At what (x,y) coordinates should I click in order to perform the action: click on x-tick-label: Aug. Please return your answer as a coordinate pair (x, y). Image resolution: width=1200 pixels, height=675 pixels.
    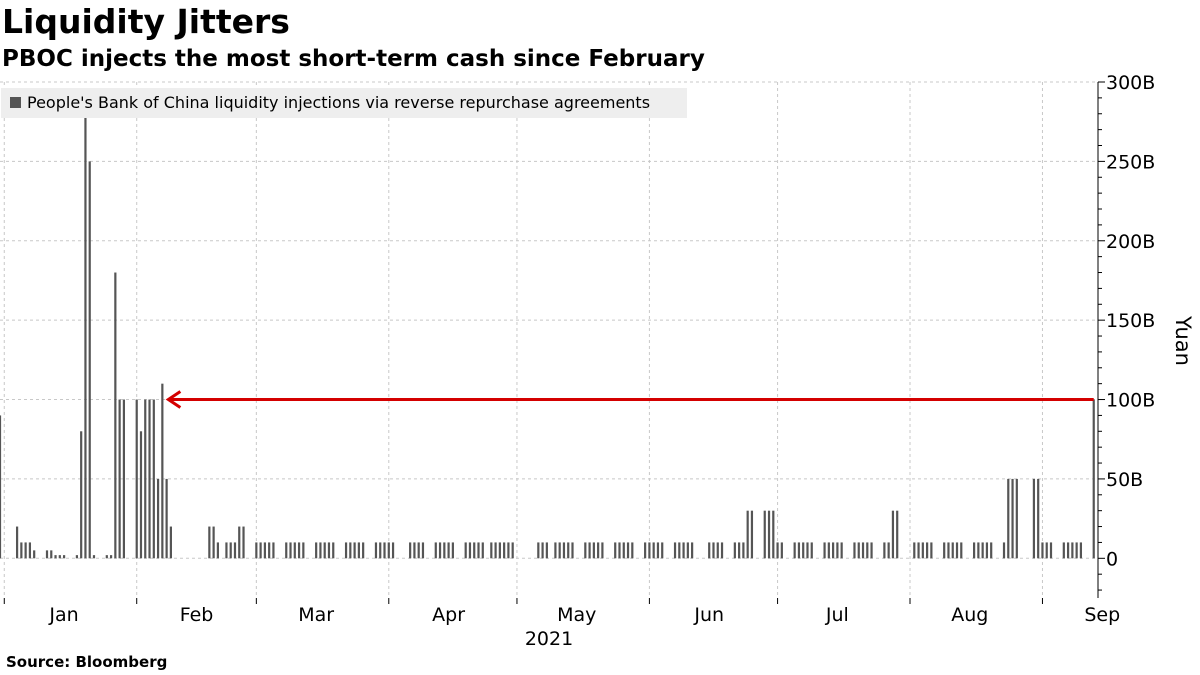
    Looking at the image, I should click on (969, 615).